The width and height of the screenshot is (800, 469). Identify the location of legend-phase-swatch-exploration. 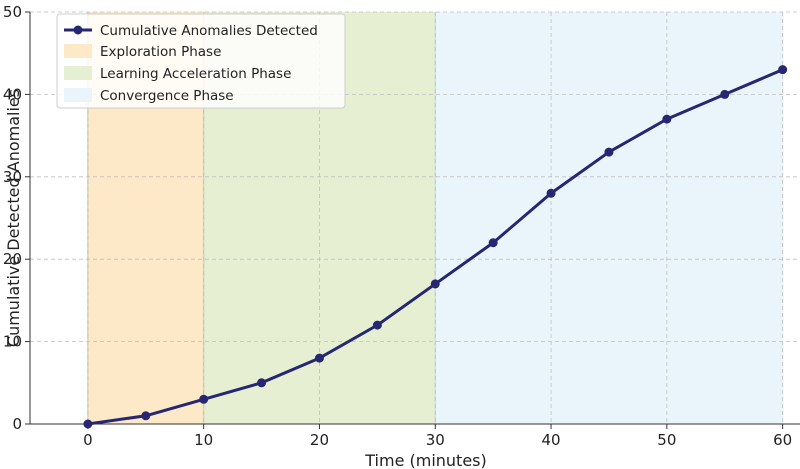
(78, 51).